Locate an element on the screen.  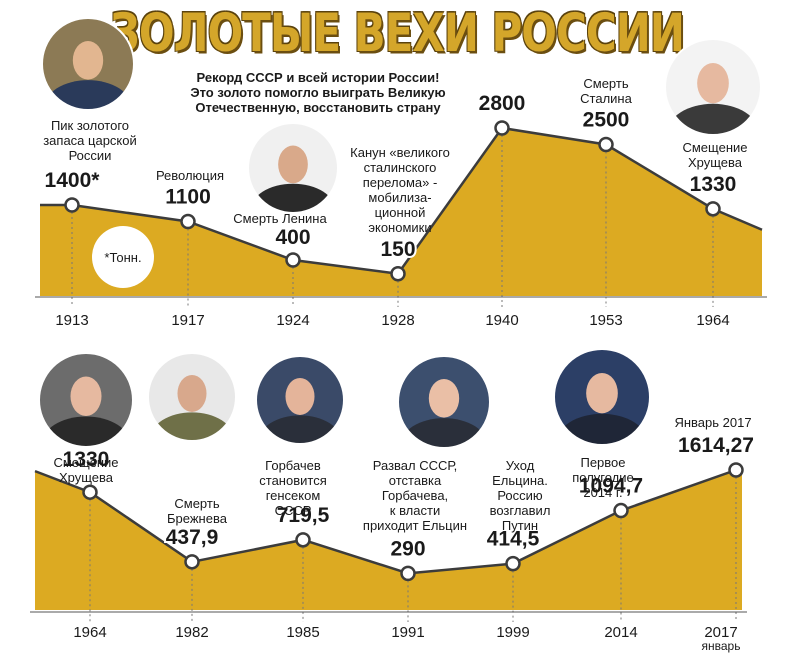
portrait-yeltsin-icon is located at coordinates (444, 402).